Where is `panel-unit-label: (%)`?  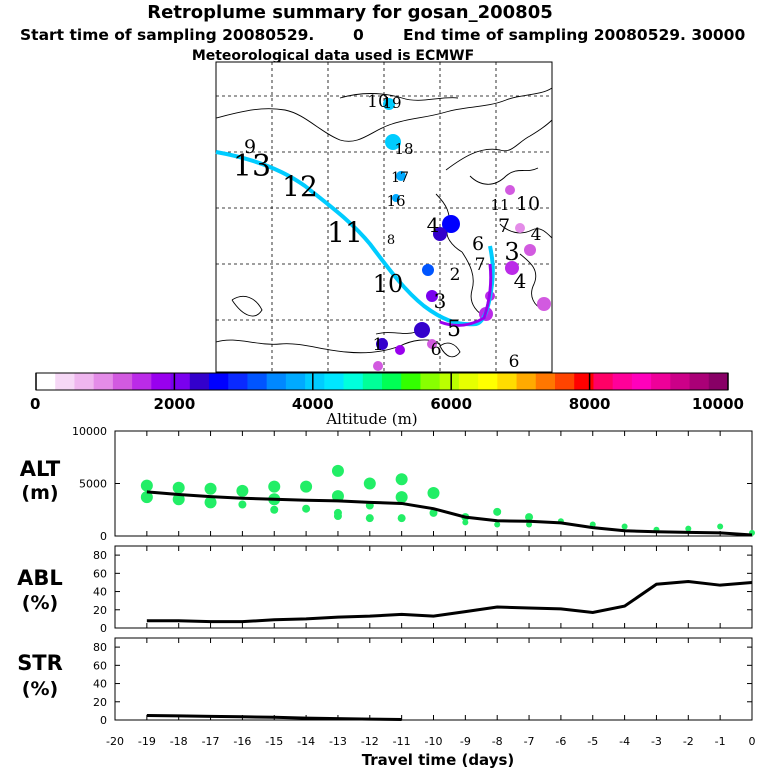
panel-unit-label: (%) is located at coordinates (40, 689).